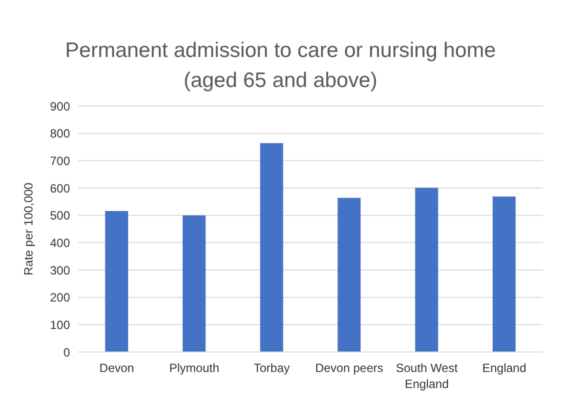  I want to click on y-axis-title: Rate per 100,000, so click(28, 229).